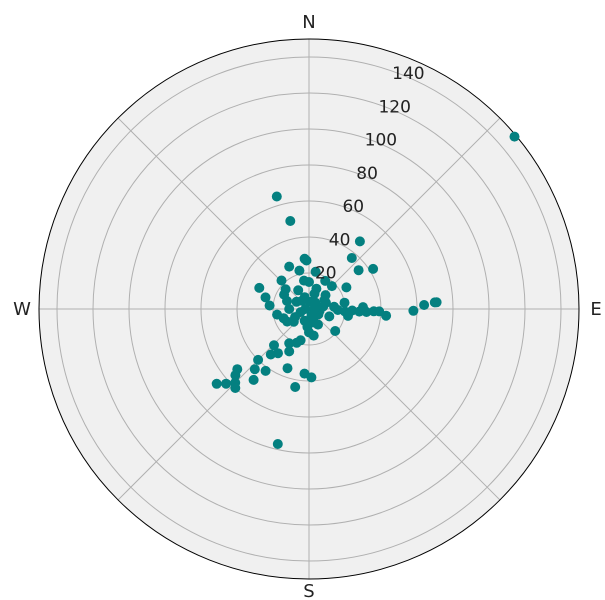 The height and width of the screenshot is (600, 605). What do you see at coordinates (381, 141) in the screenshot?
I see `radial-tick-label-100: 100` at bounding box center [381, 141].